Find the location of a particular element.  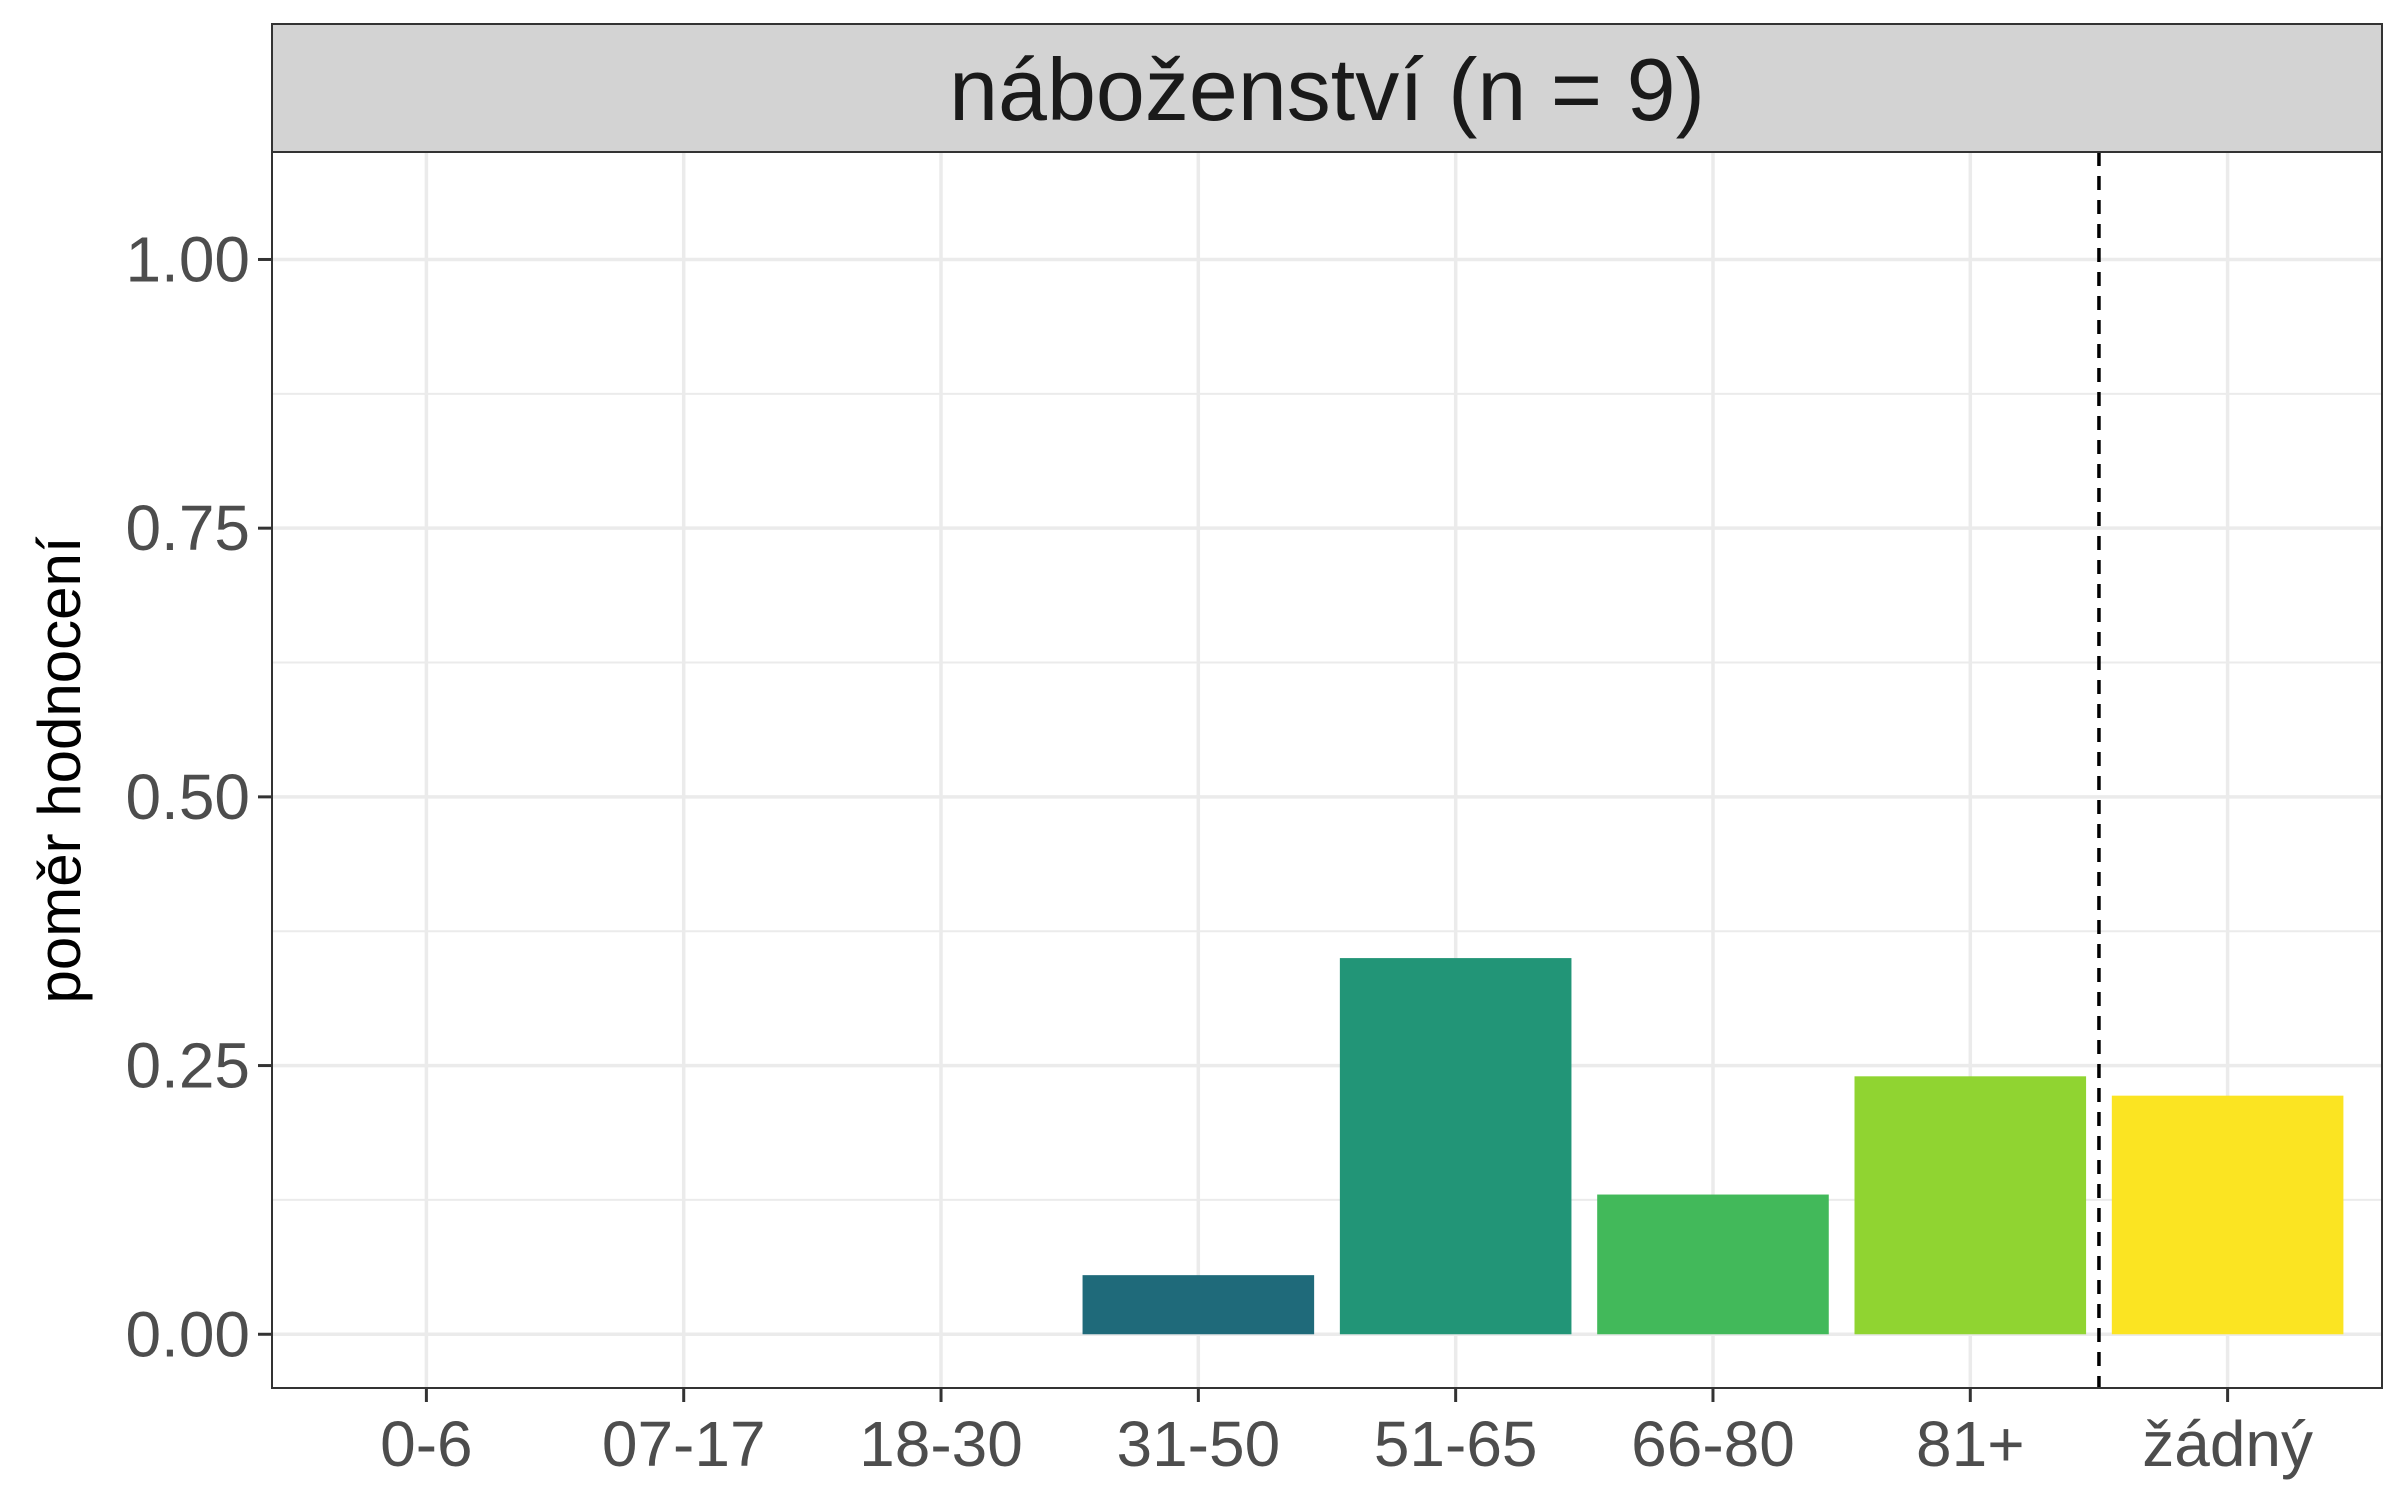

x-tick-label: 81+ is located at coordinates (1970, 1444).